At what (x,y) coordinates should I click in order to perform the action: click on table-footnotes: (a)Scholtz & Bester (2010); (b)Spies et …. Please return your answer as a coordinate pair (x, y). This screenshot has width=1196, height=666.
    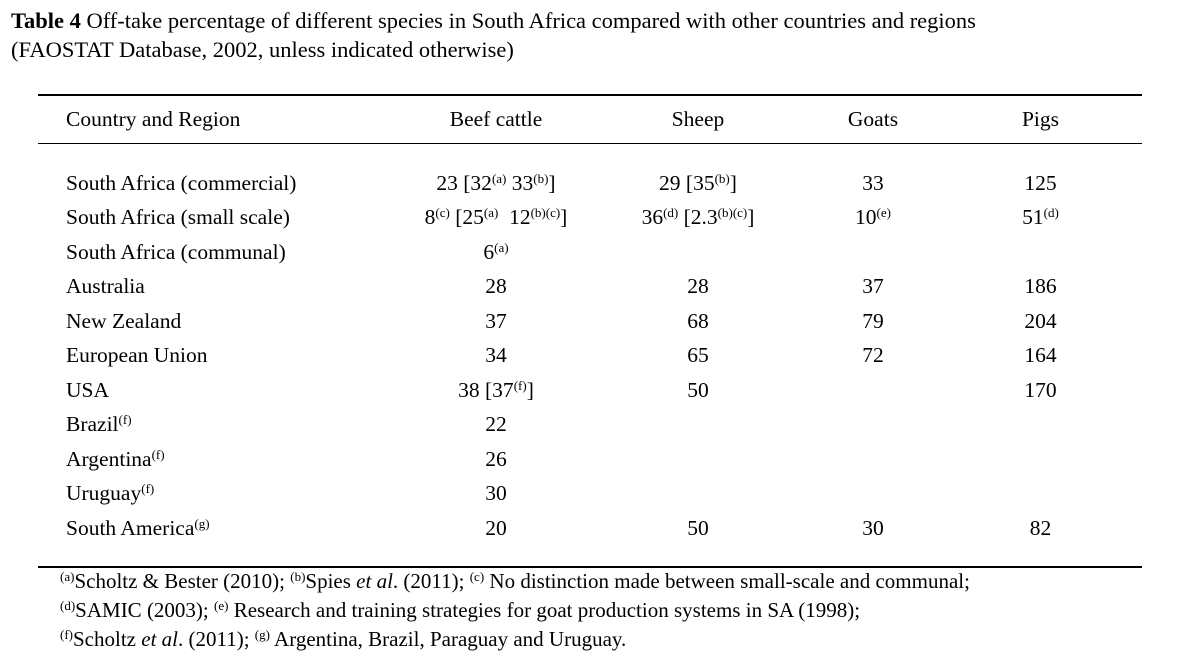
    Looking at the image, I should click on (625, 610).